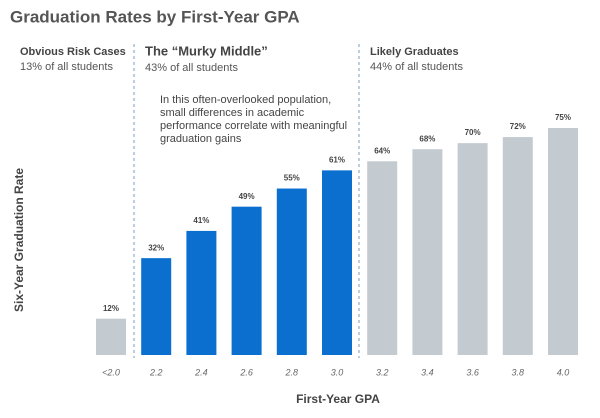 Image resolution: width=600 pixels, height=418 pixels. I want to click on x-tick-label: <2.0, so click(111, 372).